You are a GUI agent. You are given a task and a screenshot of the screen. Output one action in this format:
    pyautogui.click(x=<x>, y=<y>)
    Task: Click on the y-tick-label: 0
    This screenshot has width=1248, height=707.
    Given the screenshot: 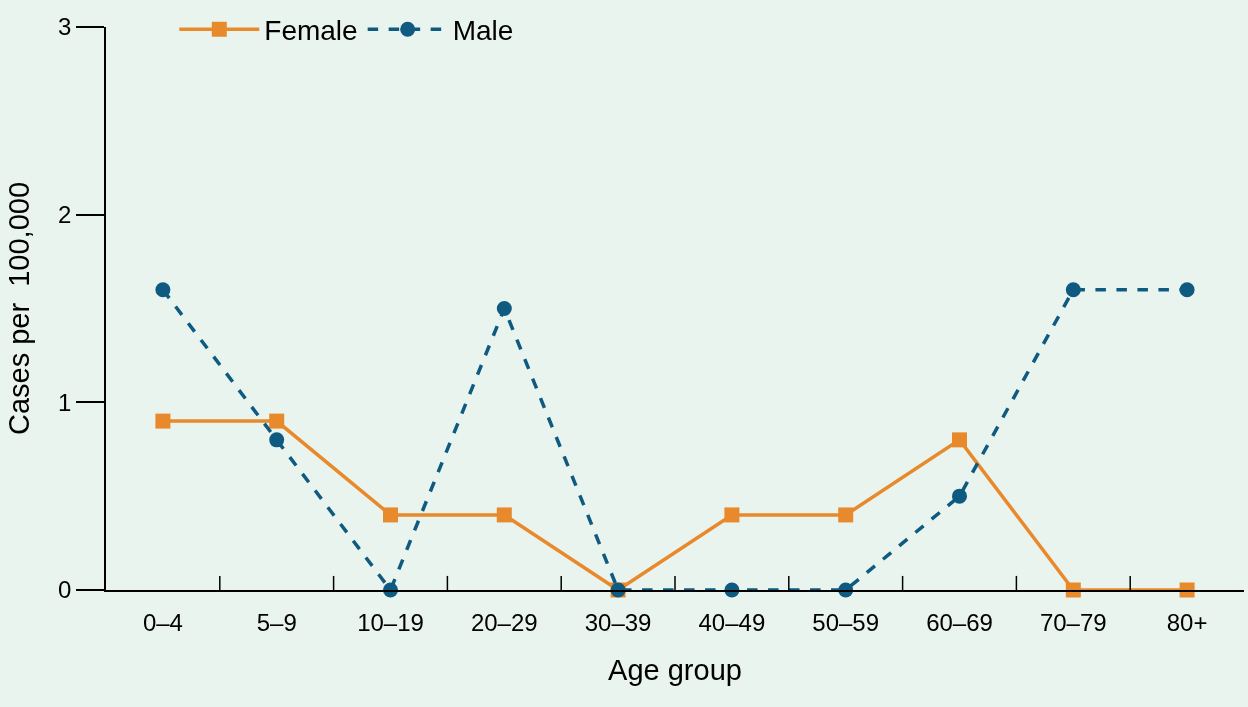 What is the action you would take?
    pyautogui.click(x=65, y=590)
    